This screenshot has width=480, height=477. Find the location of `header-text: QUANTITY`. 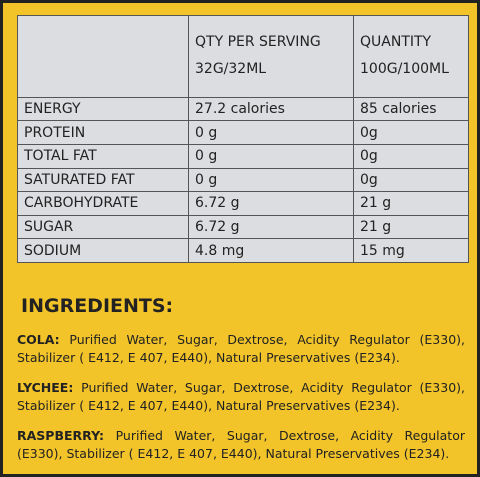

header-text: QUANTITY is located at coordinates (396, 42).